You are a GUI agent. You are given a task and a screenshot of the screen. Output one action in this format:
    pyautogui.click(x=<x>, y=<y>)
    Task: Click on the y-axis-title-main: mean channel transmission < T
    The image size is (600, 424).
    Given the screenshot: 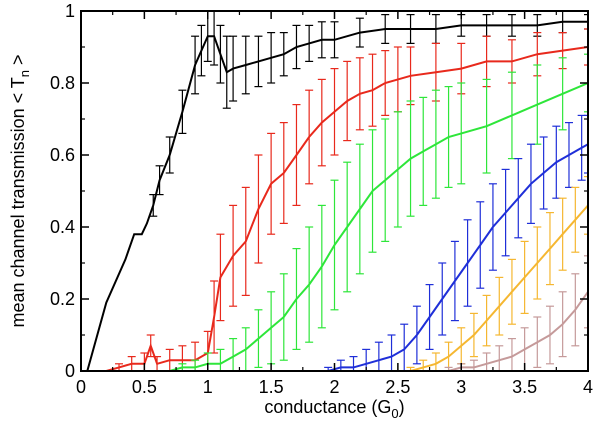 What is the action you would take?
    pyautogui.click(x=18, y=202)
    